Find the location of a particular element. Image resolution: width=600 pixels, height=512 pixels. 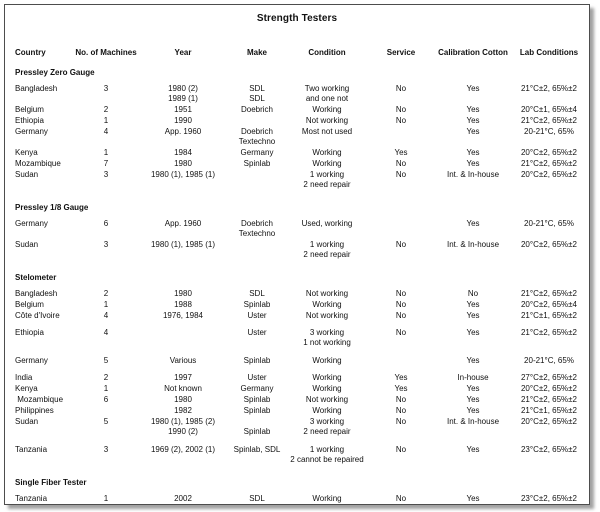

cell-year: 1997 is located at coordinates (183, 377).